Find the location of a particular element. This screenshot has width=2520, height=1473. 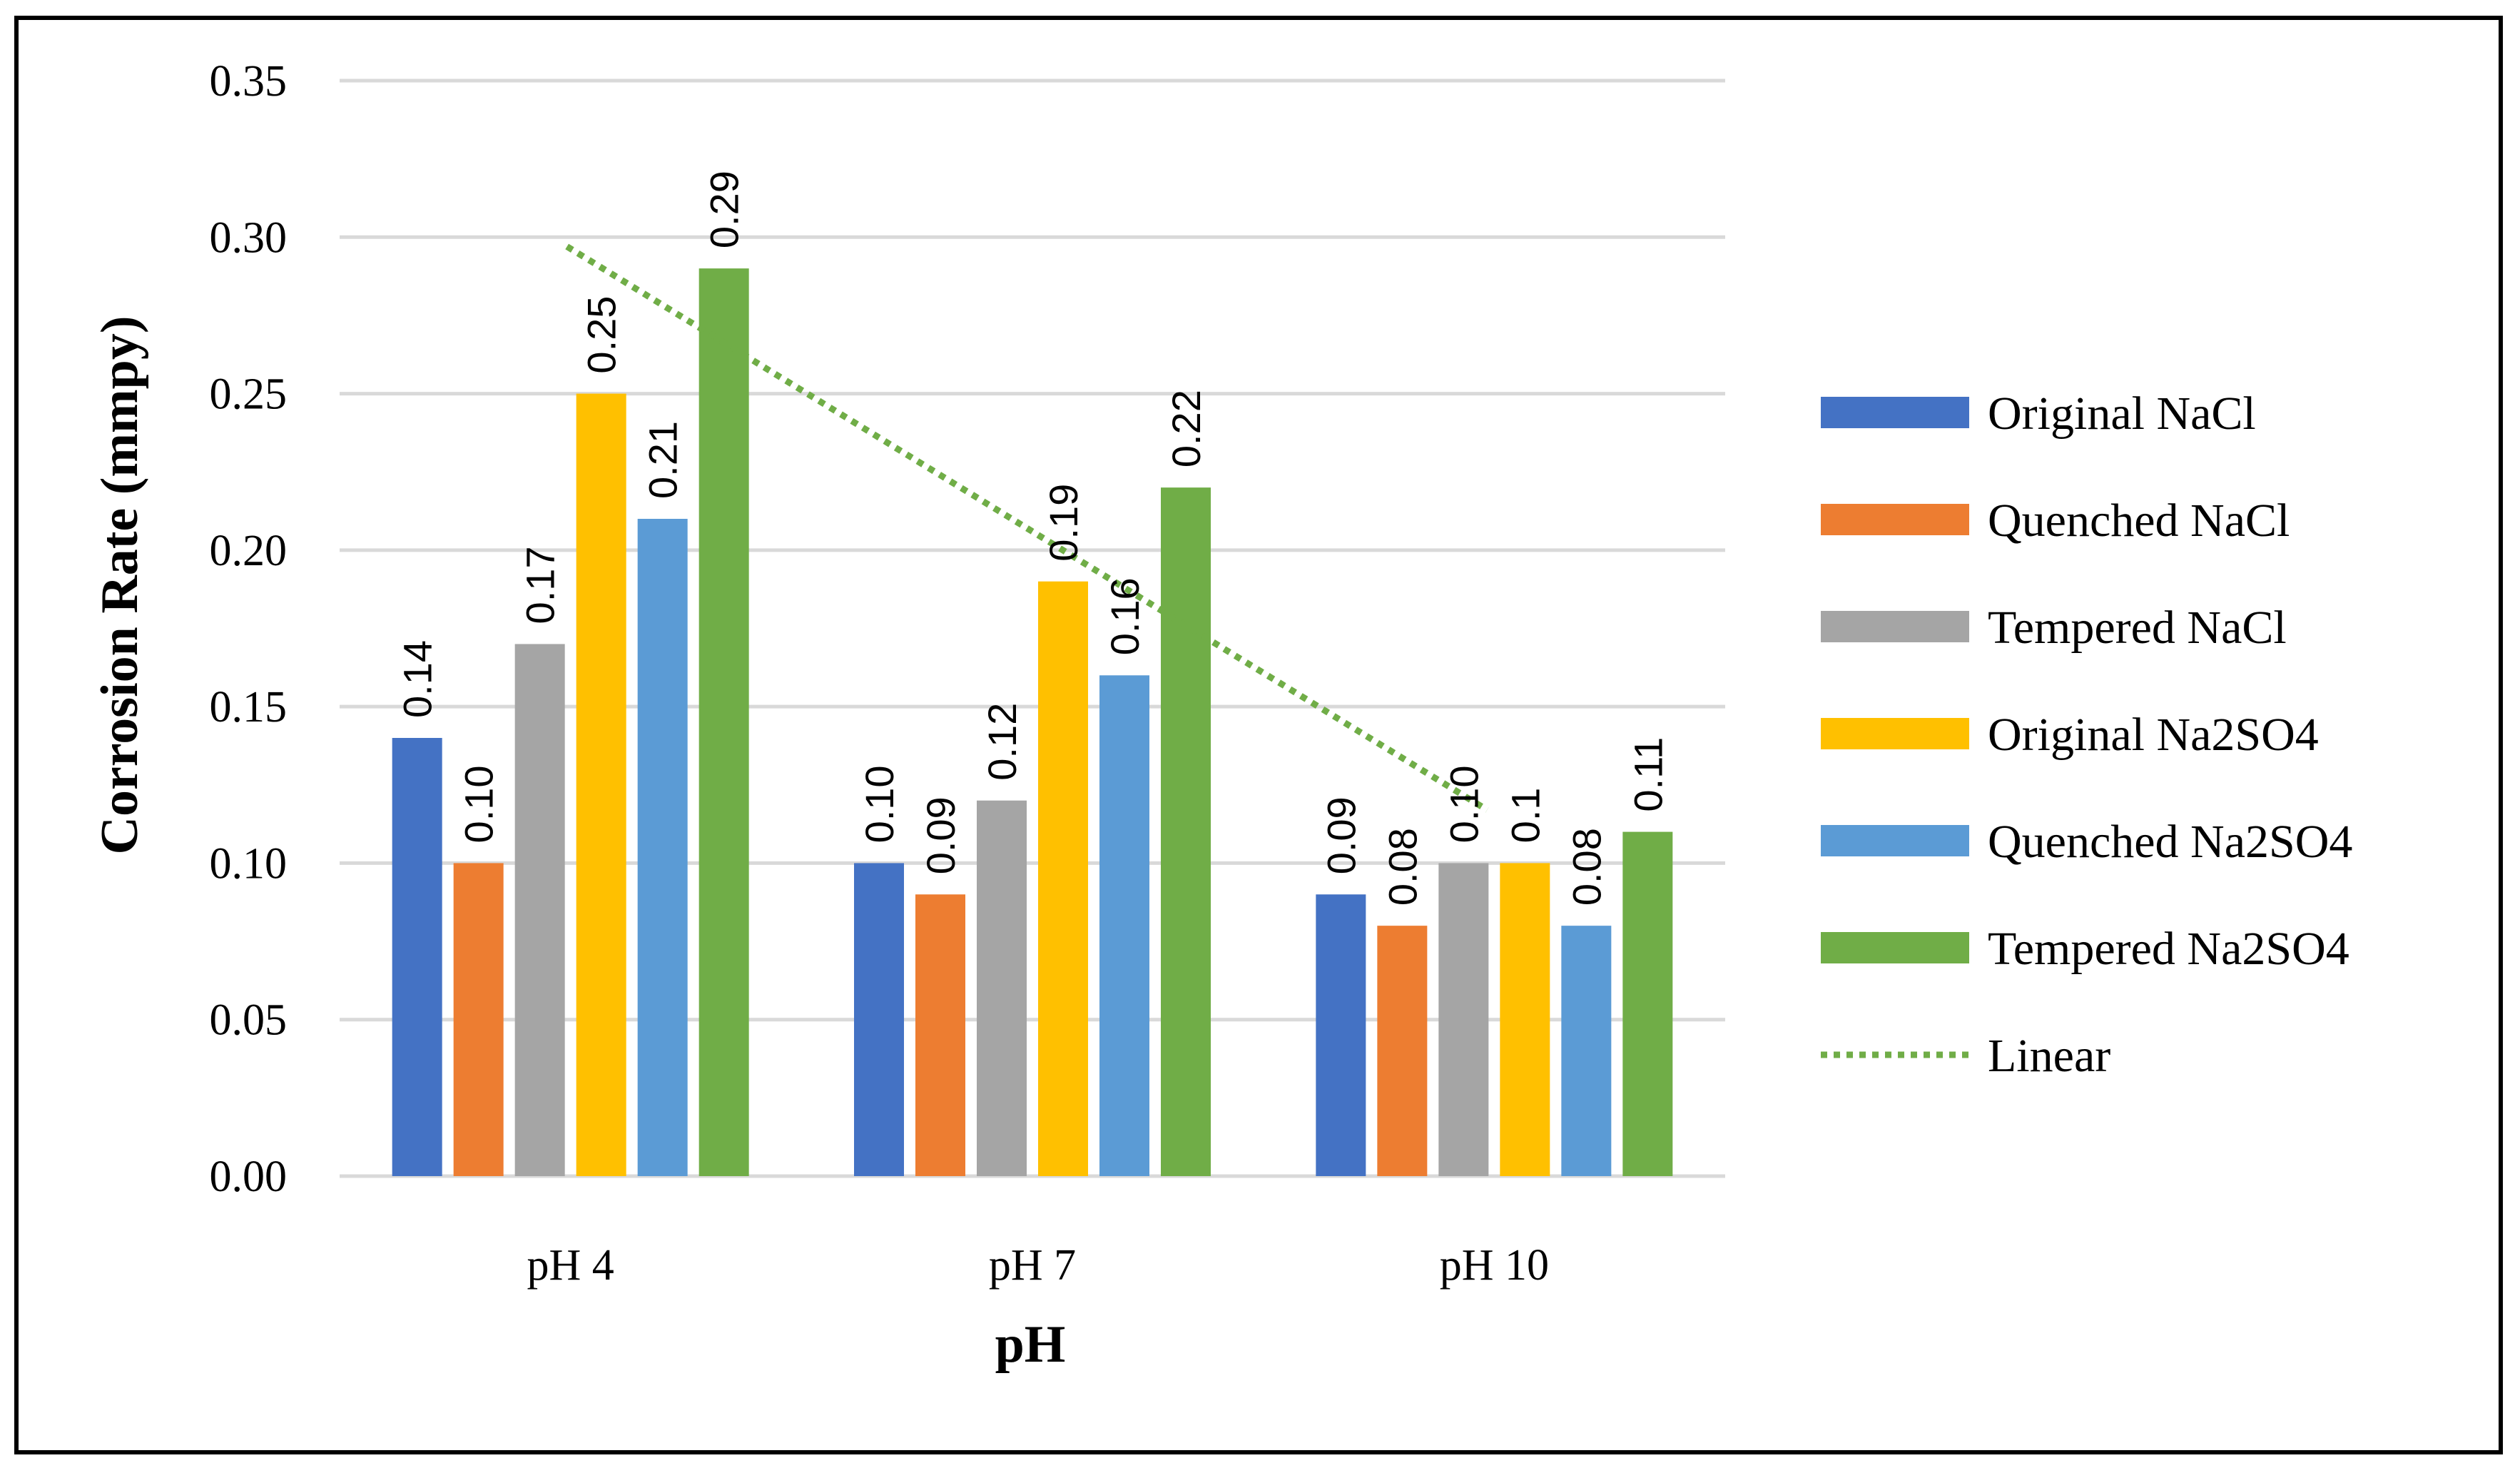

data-label: 0.11 is located at coordinates (1647, 775).